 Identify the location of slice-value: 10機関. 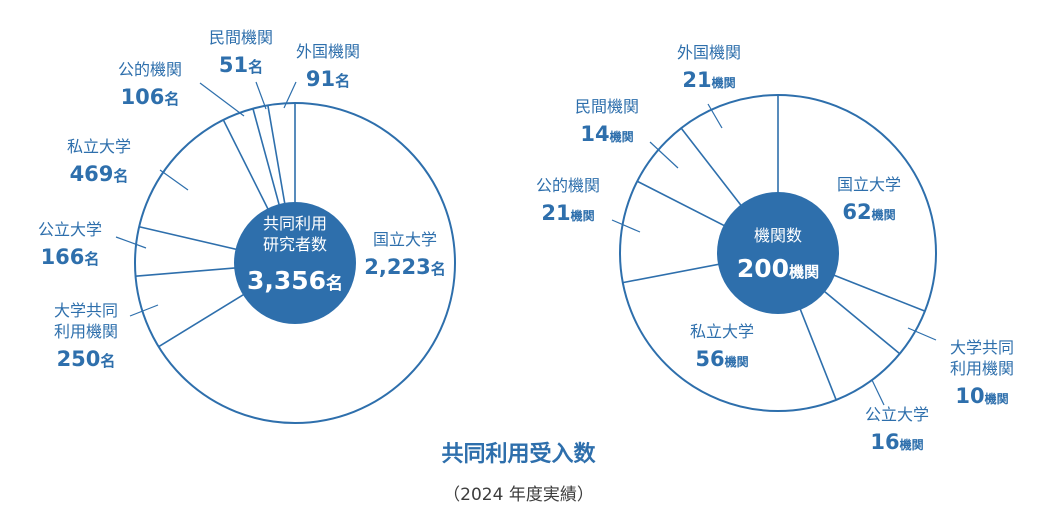
(981, 396).